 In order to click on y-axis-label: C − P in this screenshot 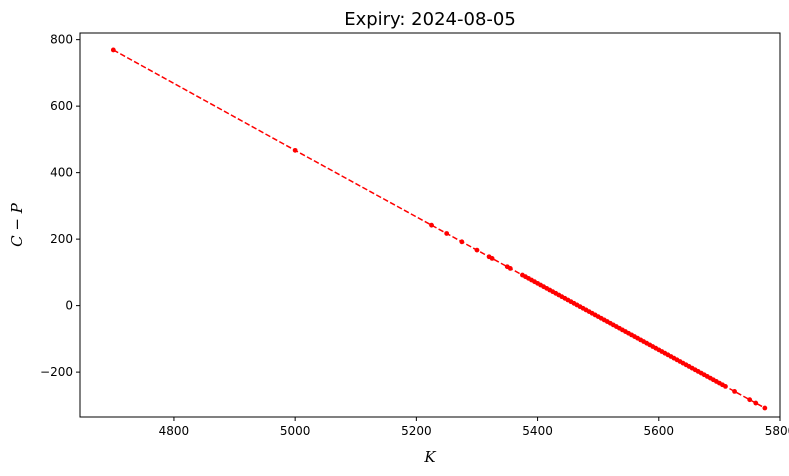, I will do `click(17, 224)`.